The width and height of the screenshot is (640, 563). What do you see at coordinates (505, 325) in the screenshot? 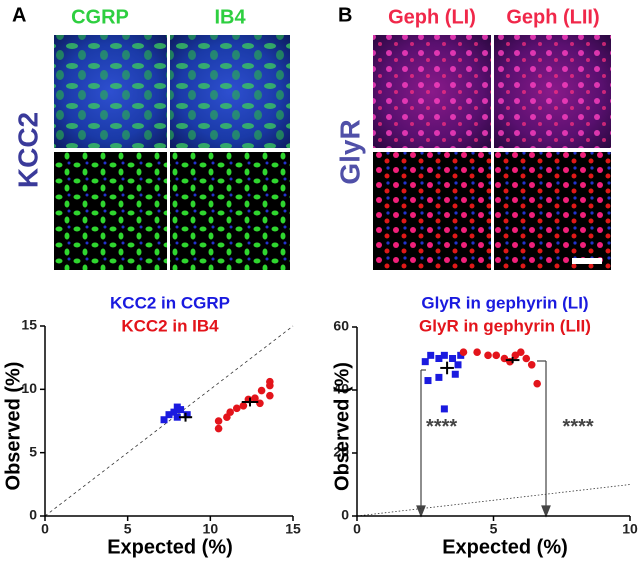
I see `legend-label: GlyR in gephyrin (LII)` at bounding box center [505, 325].